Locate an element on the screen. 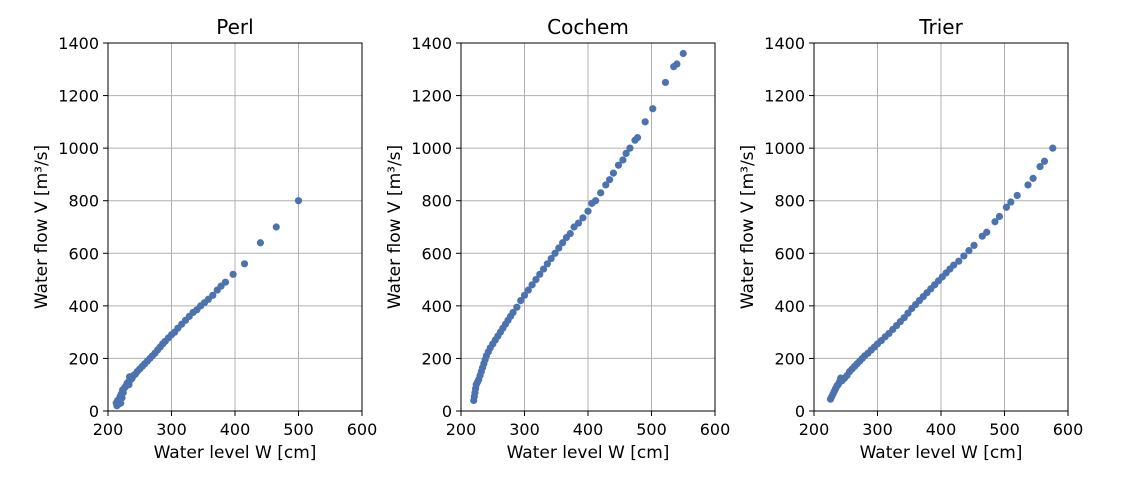 This screenshot has height=480, width=1133. panel-title: Trier is located at coordinates (940, 27).